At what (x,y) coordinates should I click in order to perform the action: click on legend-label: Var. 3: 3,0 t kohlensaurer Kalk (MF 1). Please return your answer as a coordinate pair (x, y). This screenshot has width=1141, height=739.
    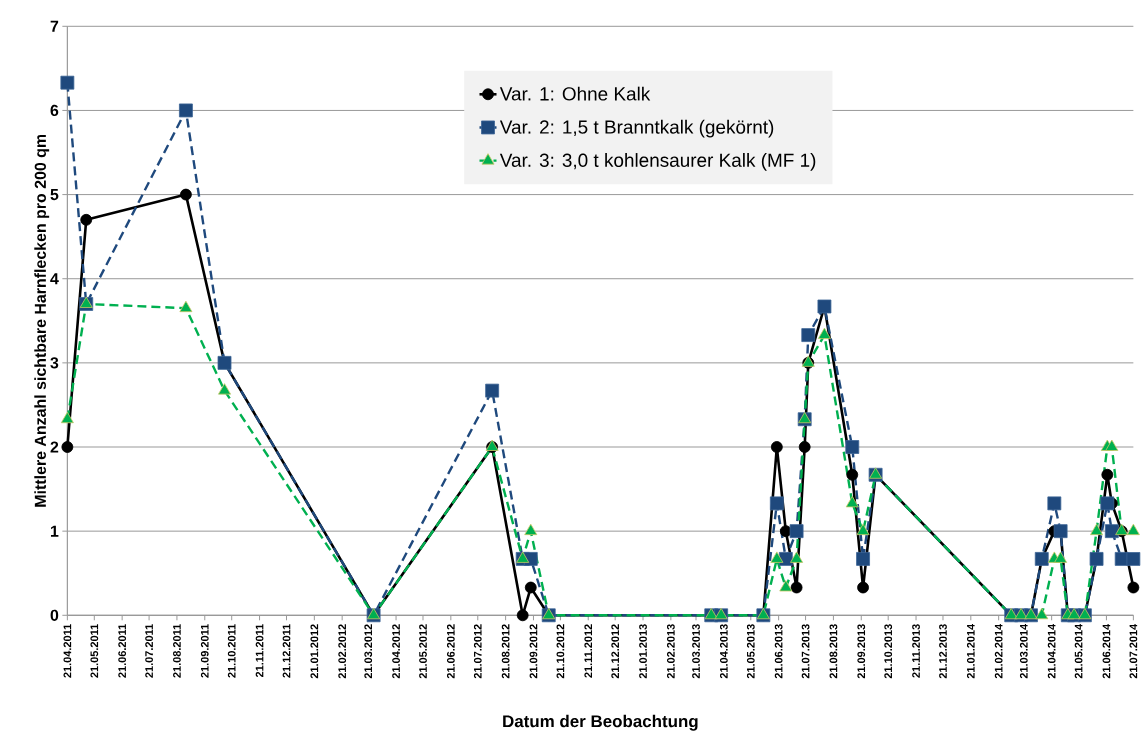
    Looking at the image, I should click on (657, 162).